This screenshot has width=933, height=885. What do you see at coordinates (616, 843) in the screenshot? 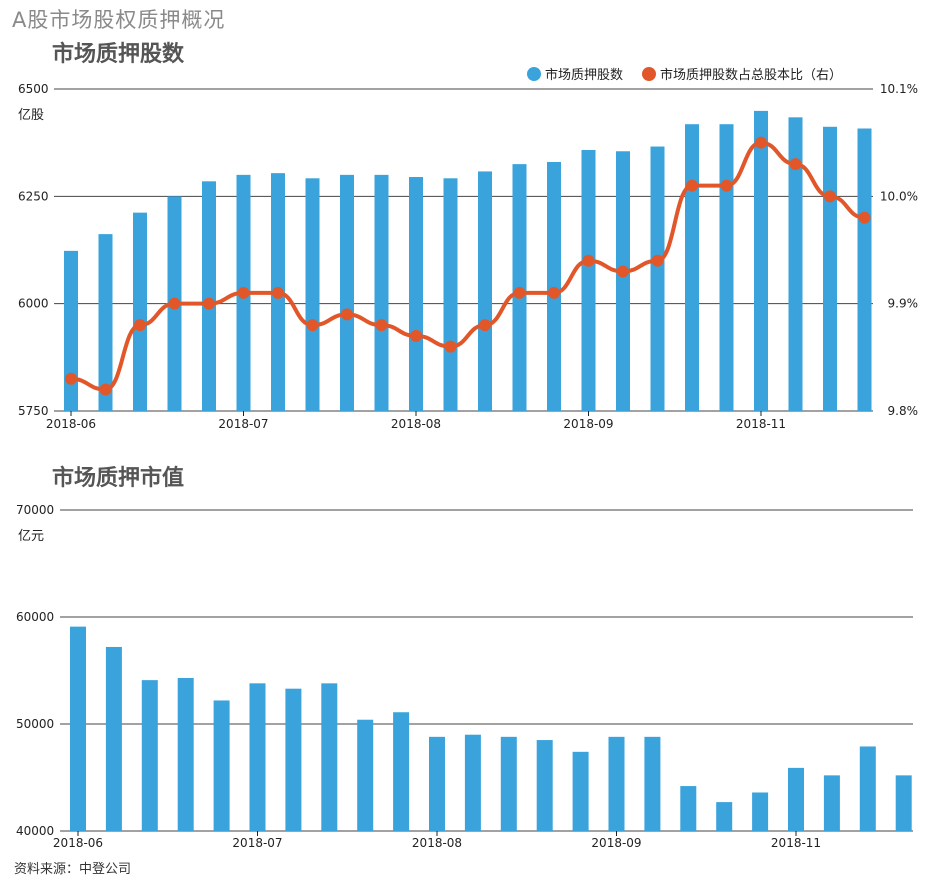
I see `chart2-x-tick-label: 2018-09` at bounding box center [616, 843].